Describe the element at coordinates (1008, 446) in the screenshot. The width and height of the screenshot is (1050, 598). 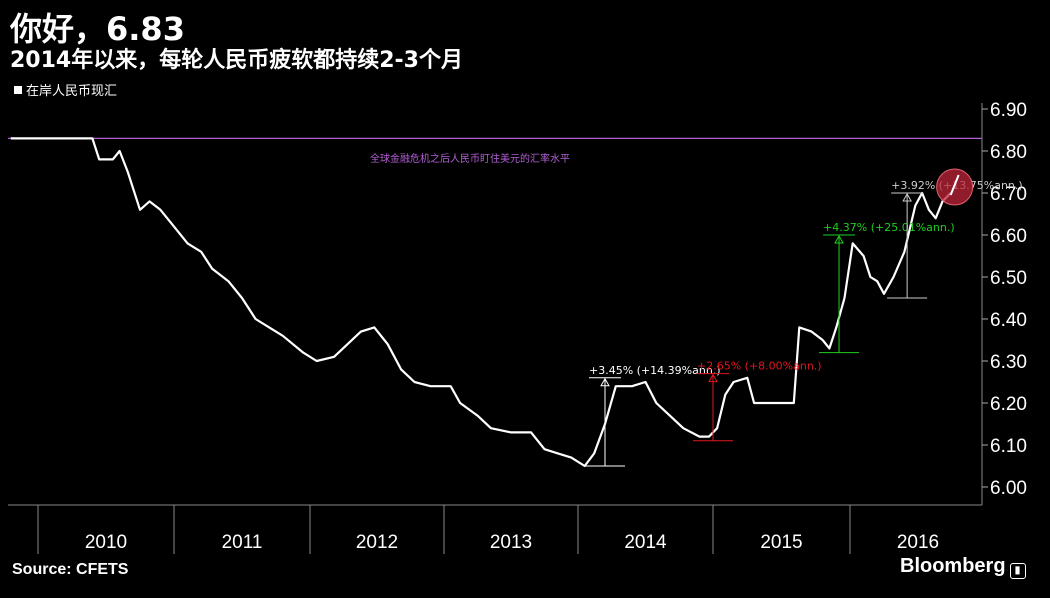
I see `y-tick-label: 6.10` at that location.